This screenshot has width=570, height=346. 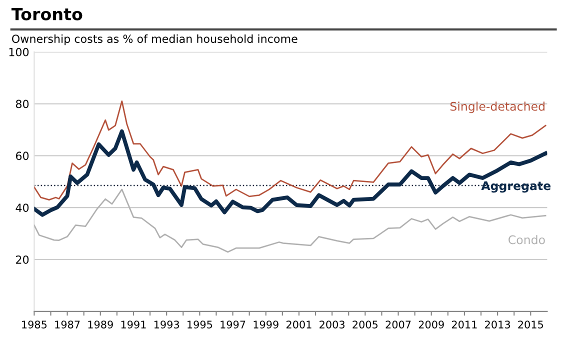 What do you see at coordinates (398, 324) in the screenshot?
I see `x-tick-label: 2007` at bounding box center [398, 324].